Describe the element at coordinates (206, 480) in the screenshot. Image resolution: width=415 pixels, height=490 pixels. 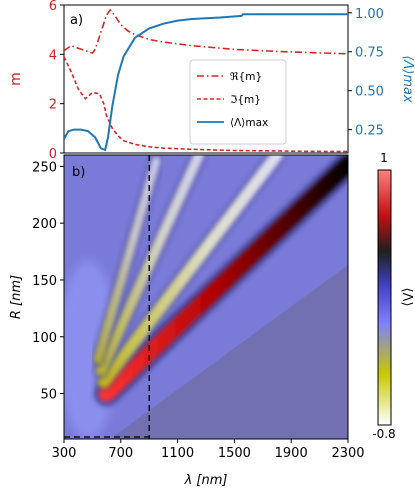
I see `panel-b-xlabel: λ [nm]` at that location.